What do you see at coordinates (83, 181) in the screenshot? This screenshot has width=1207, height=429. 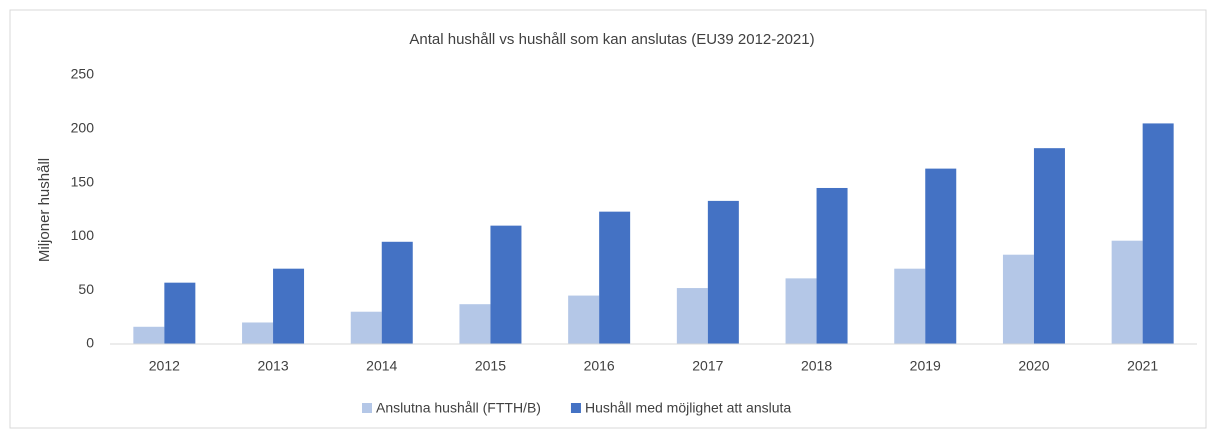 I see `y-tick-label: 150` at bounding box center [83, 181].